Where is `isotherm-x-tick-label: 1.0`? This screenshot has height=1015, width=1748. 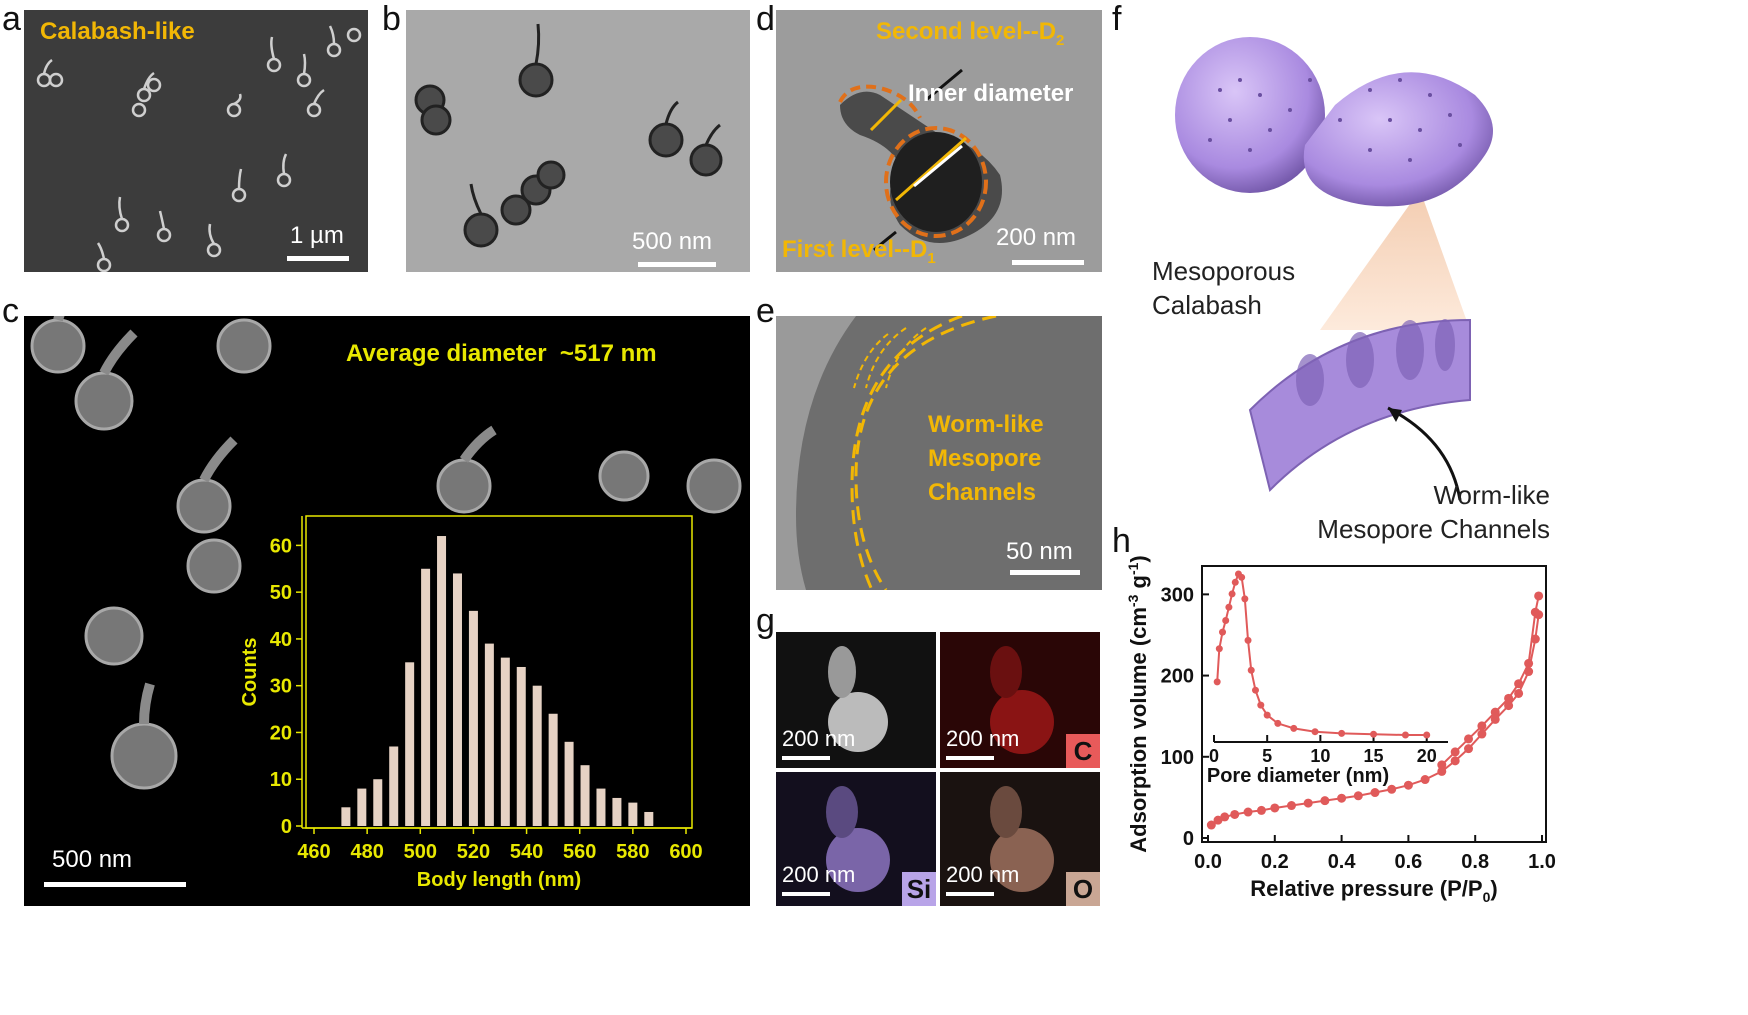 isotherm-x-tick-label: 1.0 is located at coordinates (1542, 862).